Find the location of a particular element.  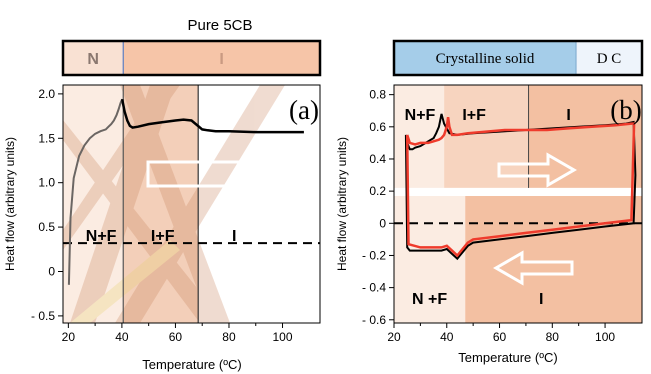

panel-b-x-tick-label: 60 is located at coordinates (500, 337).